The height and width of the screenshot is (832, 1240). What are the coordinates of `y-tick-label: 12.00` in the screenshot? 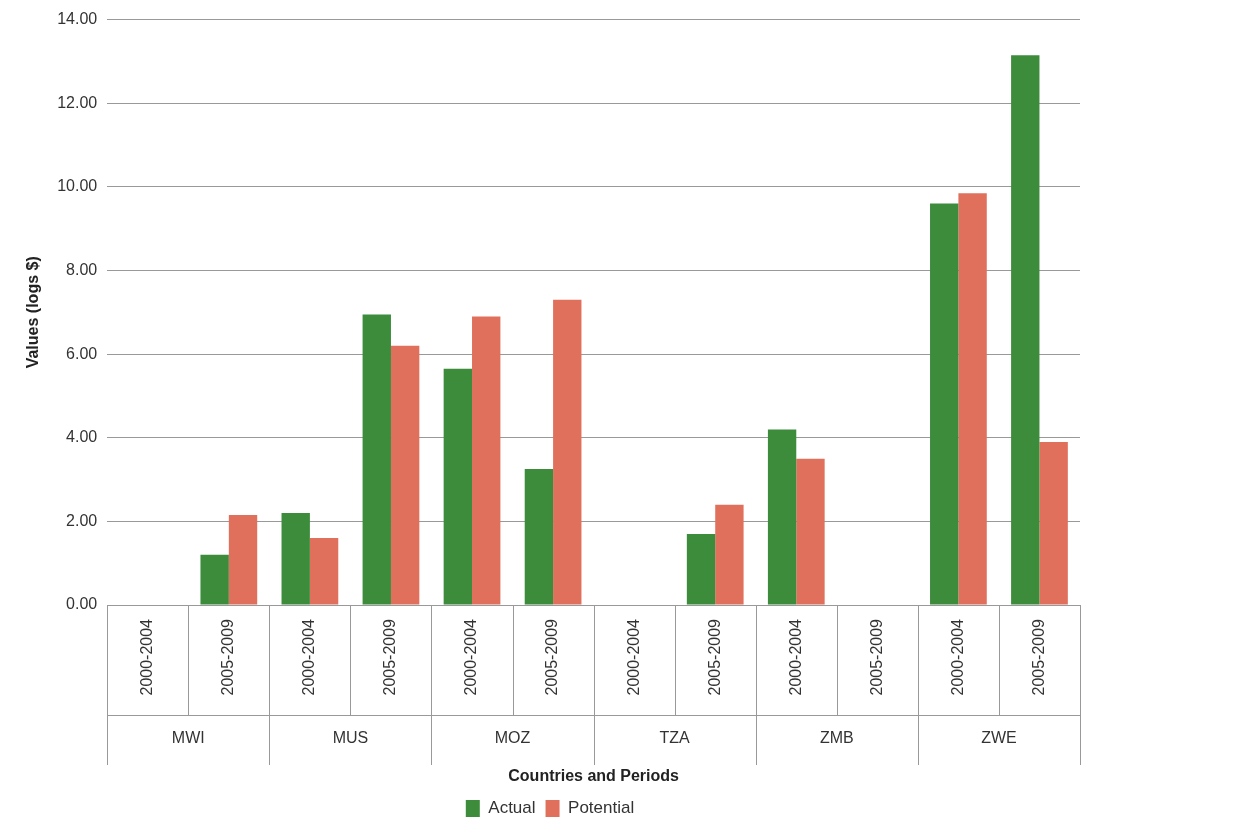 It's located at (77, 102).